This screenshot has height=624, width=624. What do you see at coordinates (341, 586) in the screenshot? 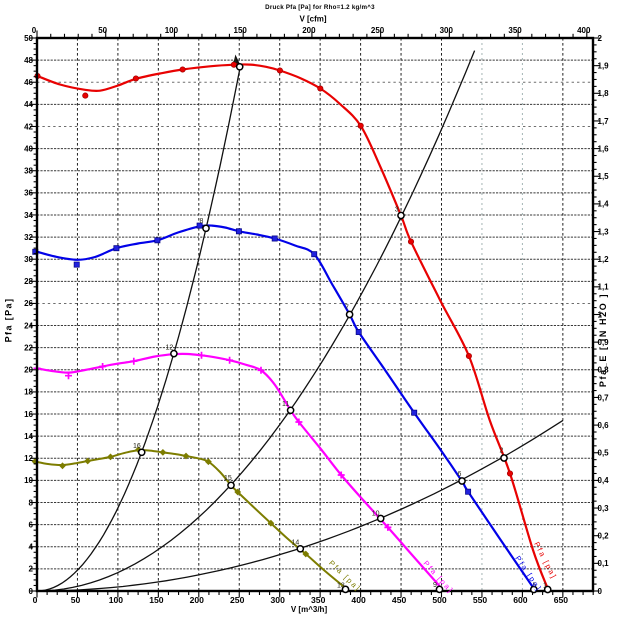
I see `svg-text: 13` at bounding box center [341, 586].